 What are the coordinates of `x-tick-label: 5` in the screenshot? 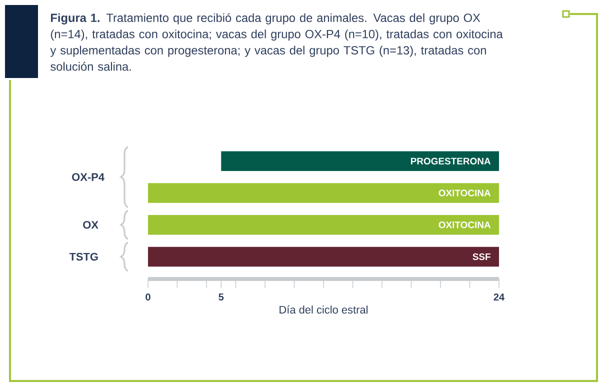 It's located at (221, 297).